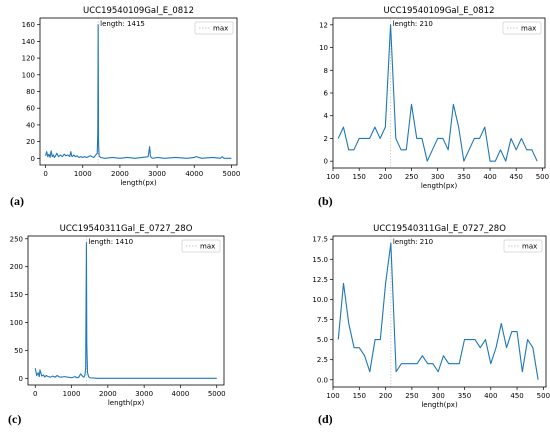  What do you see at coordinates (28, 42) in the screenshot?
I see `y-tick-label: 140` at bounding box center [28, 42].